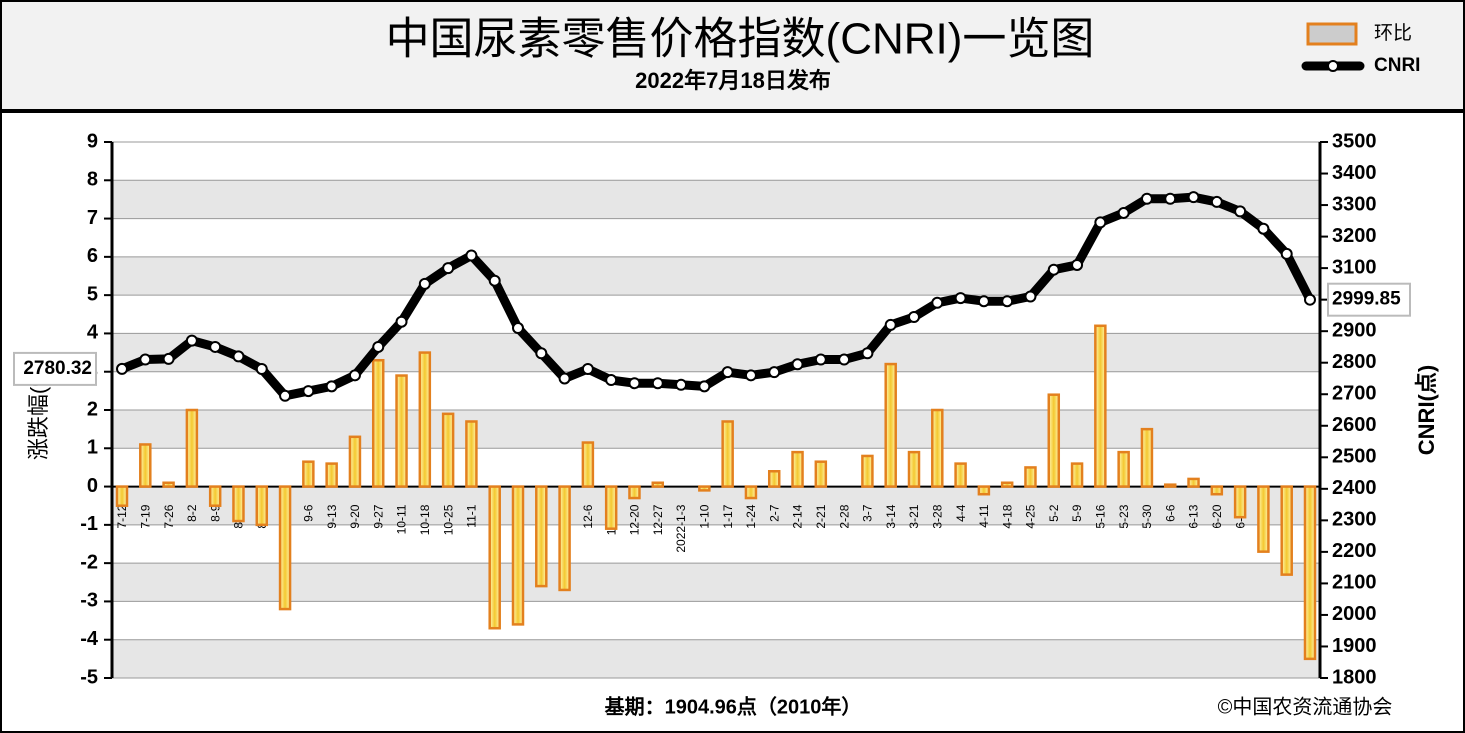 This screenshot has width=1465, height=733. Describe the element at coordinates (774, 513) in the screenshot. I see `x-tick-label: 2-7` at that location.